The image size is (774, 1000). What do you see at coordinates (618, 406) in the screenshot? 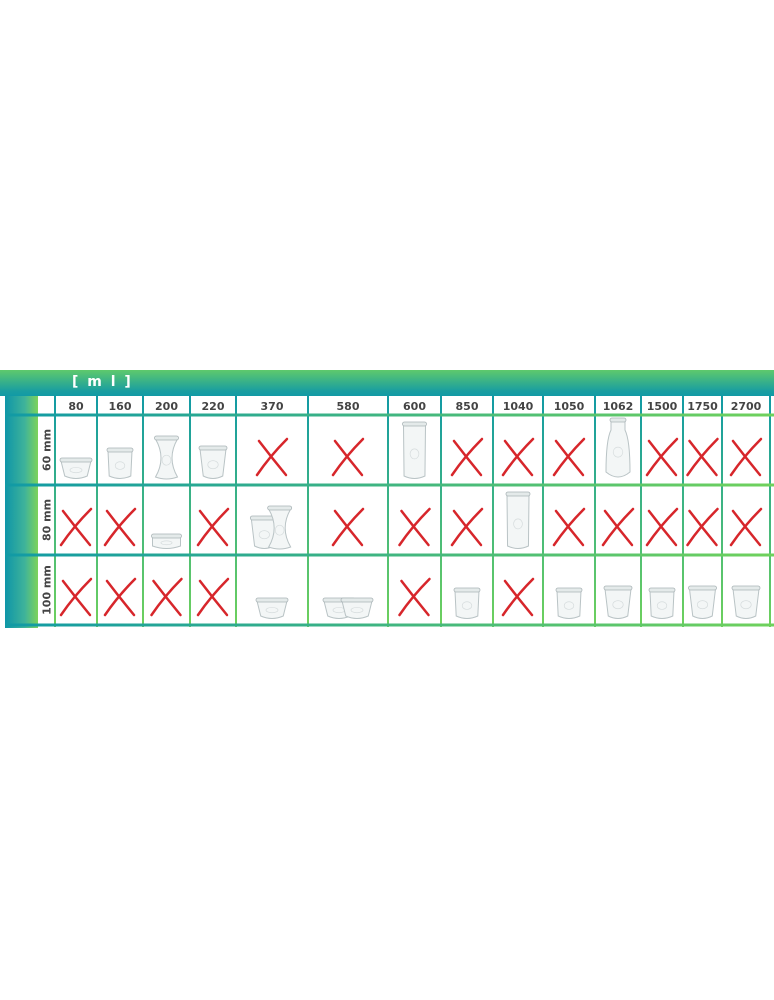
I see `column-header: 1062` at bounding box center [618, 406].